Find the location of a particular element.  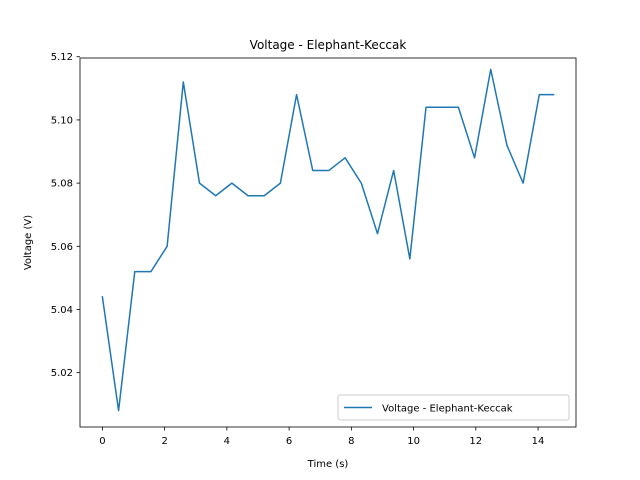

legend: Voltage - Elephant-Keccak is located at coordinates (453, 407).